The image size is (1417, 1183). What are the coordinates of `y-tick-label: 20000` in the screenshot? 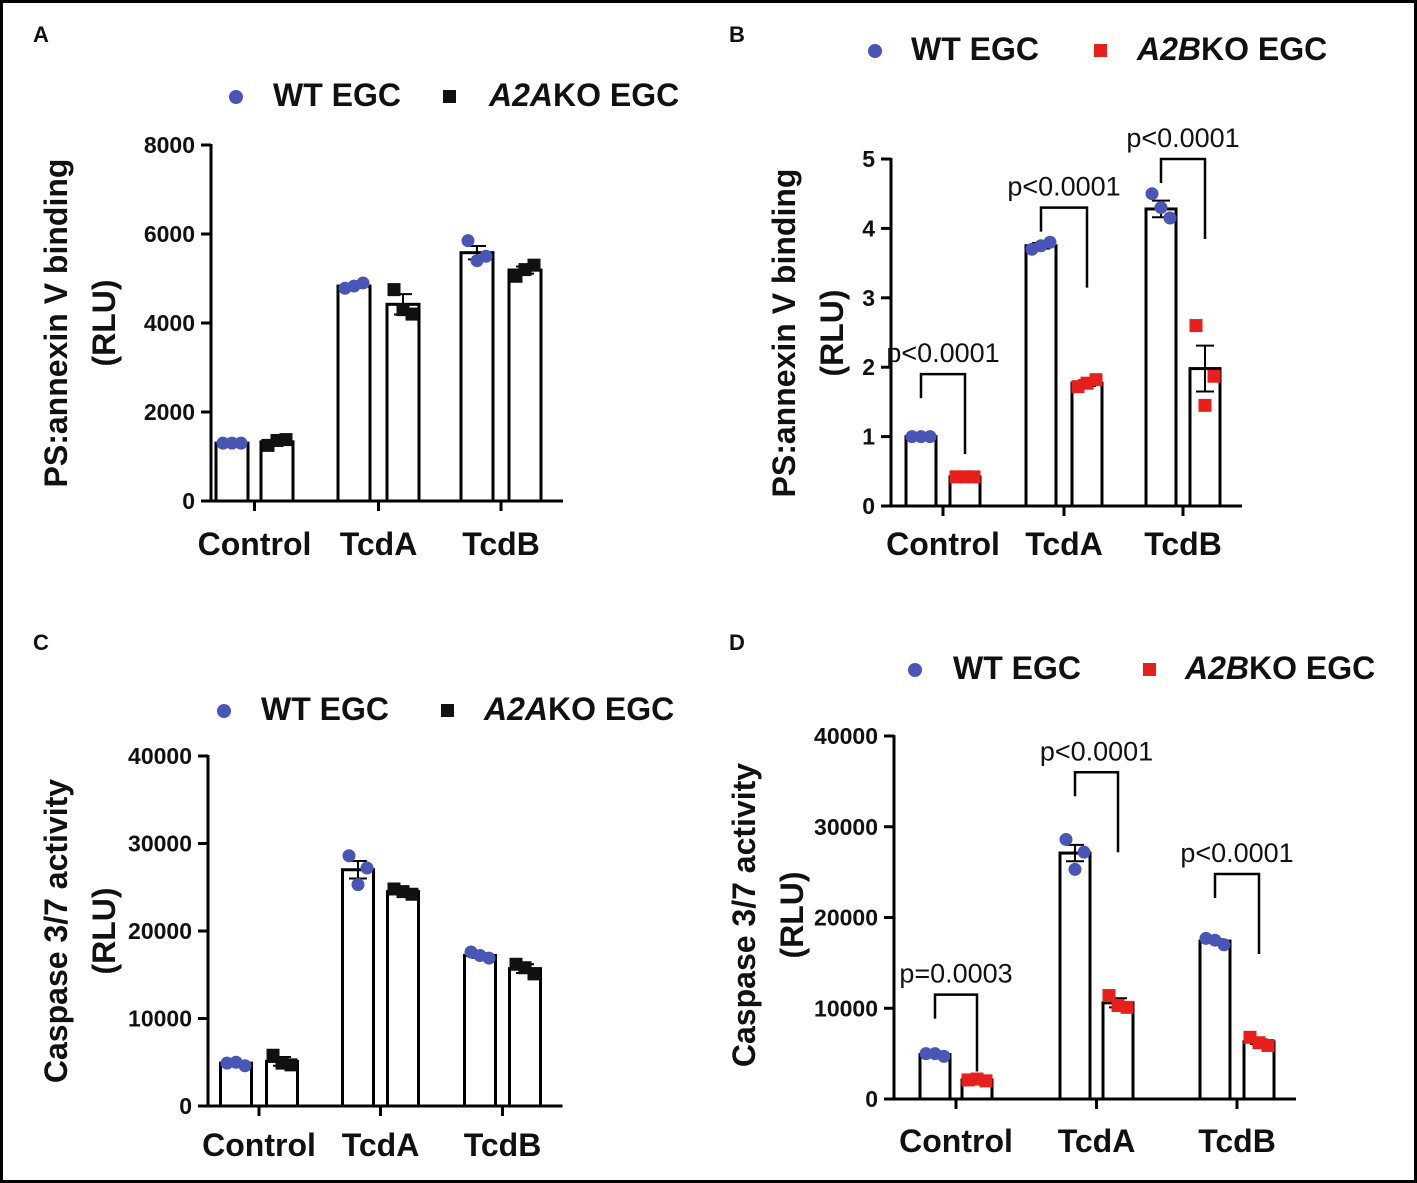 It's located at (846, 918).